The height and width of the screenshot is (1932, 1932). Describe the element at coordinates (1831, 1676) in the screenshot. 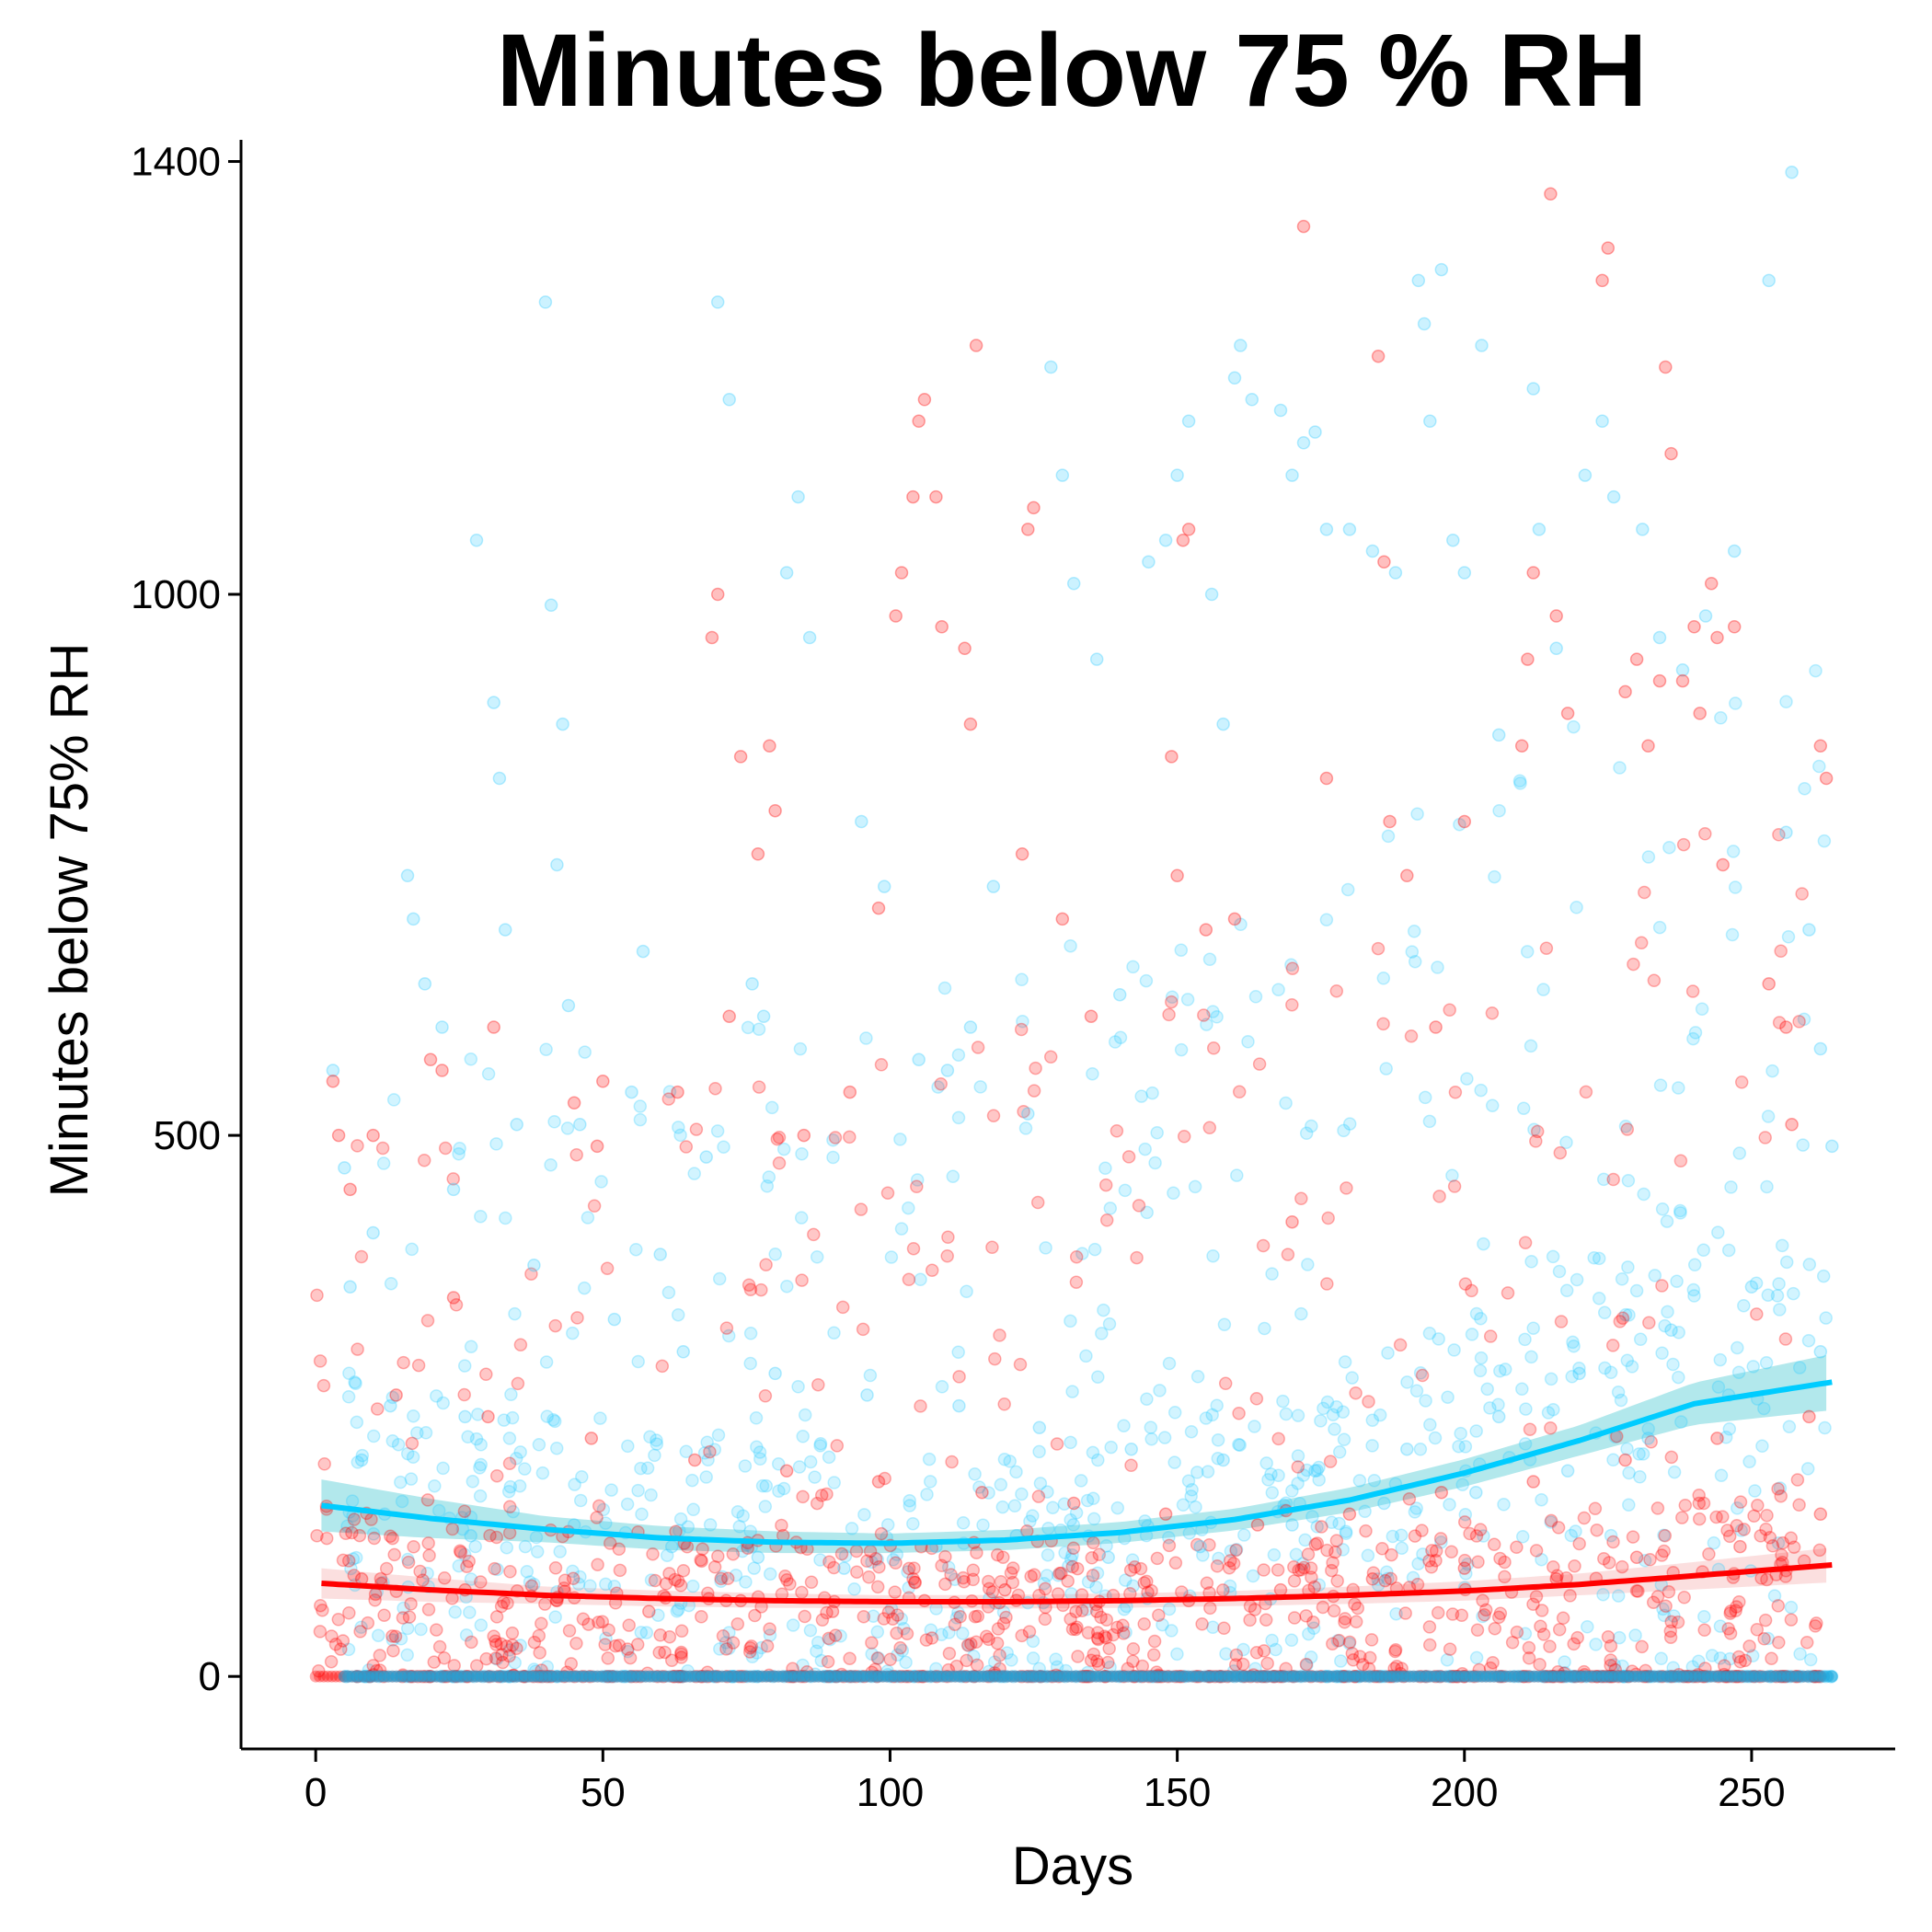

I see `zero-point-a` at that location.